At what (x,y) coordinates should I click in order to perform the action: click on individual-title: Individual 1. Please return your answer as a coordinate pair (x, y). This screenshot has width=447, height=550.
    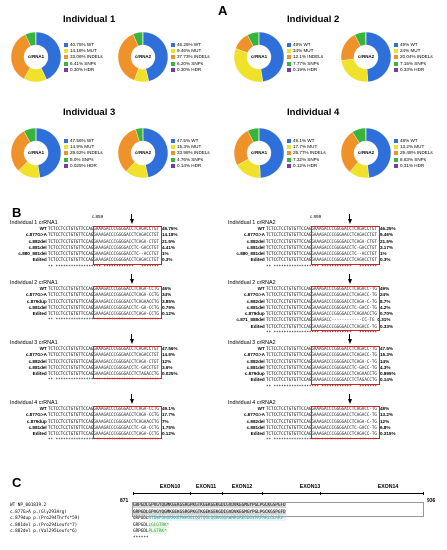
    Looking at the image, I should click on (89, 19).